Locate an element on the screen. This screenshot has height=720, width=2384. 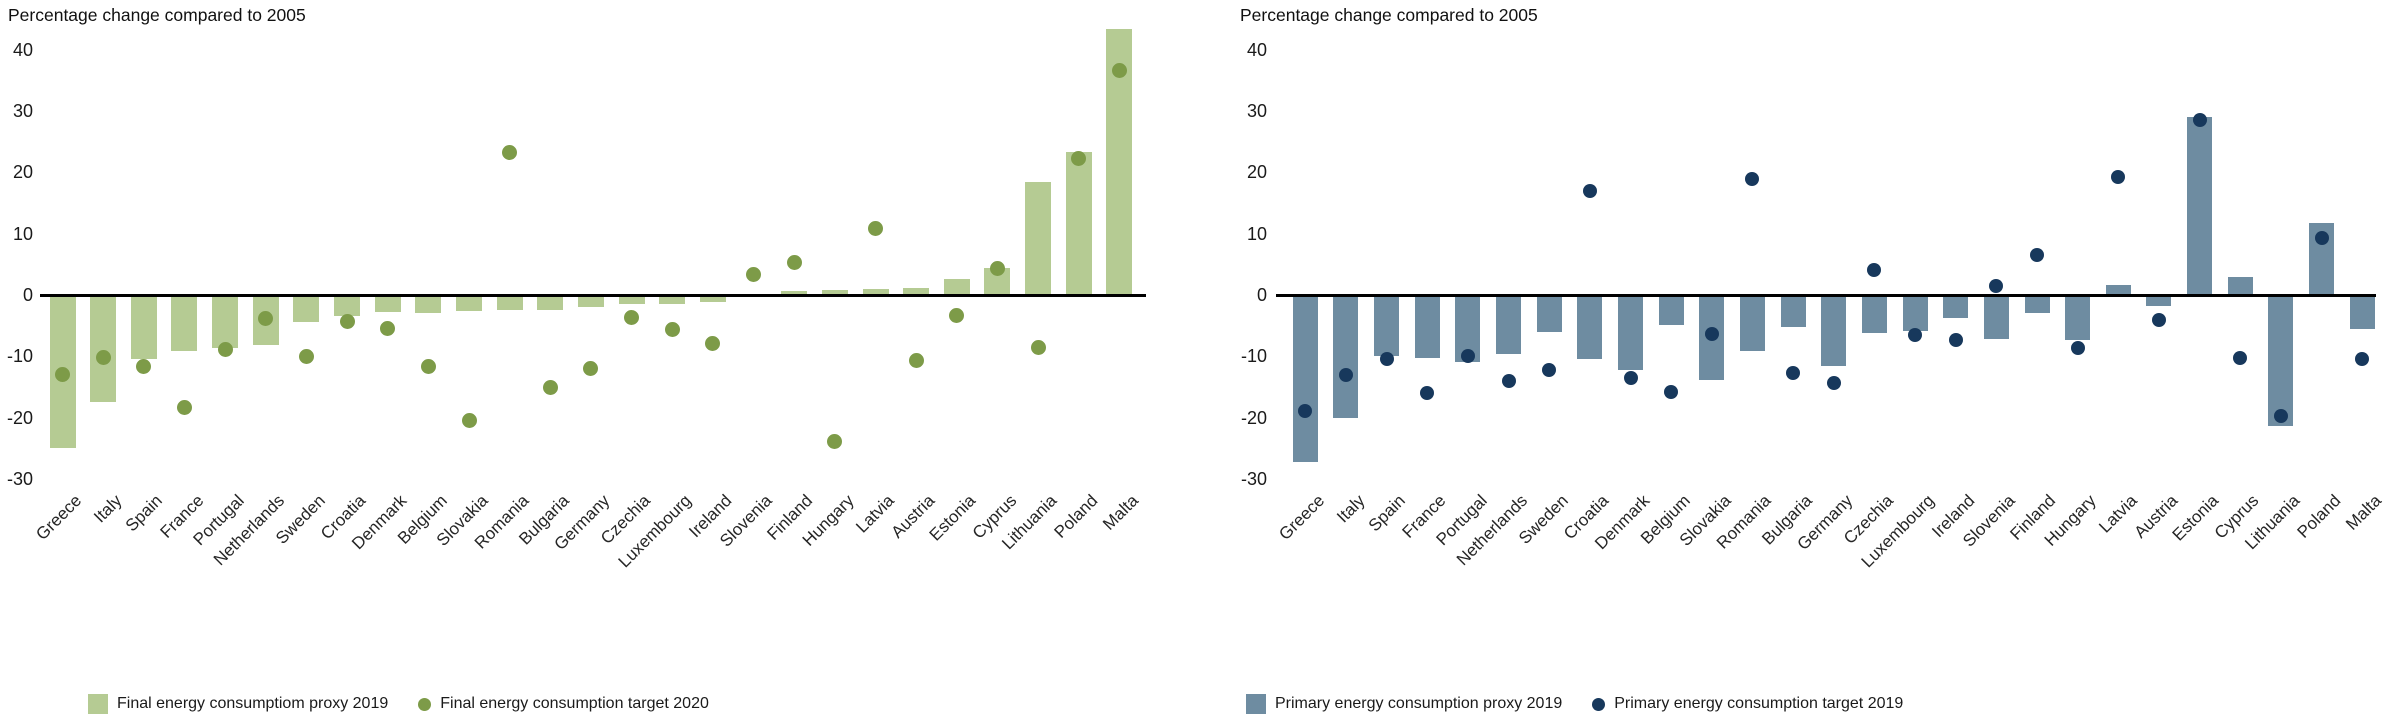
bar-belgium is located at coordinates (428, 304).